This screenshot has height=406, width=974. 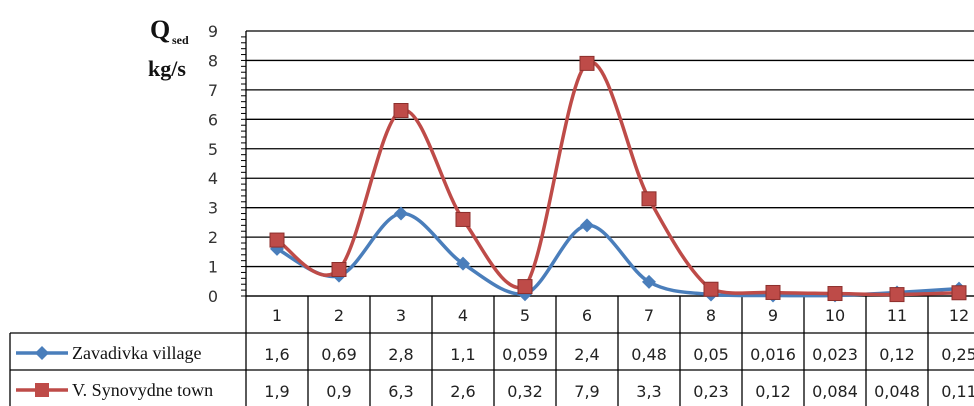 I want to click on category-label: 1, so click(x=277, y=315).